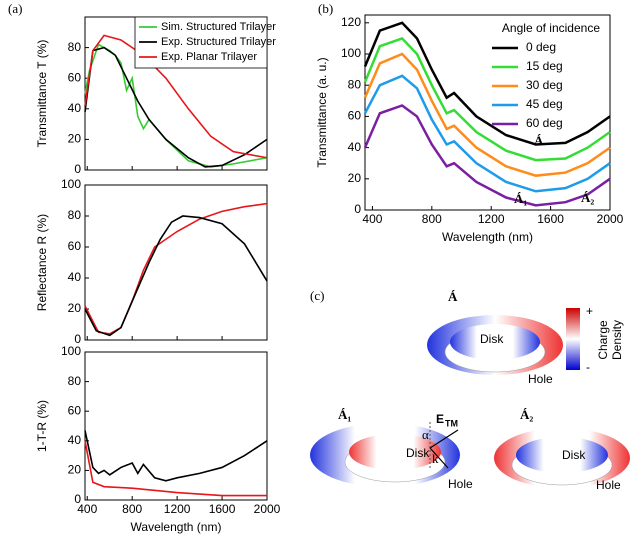 The image size is (630, 540). What do you see at coordinates (218, 42) in the screenshot?
I see `legend-label: Exp. Structured Trilayer` at bounding box center [218, 42].